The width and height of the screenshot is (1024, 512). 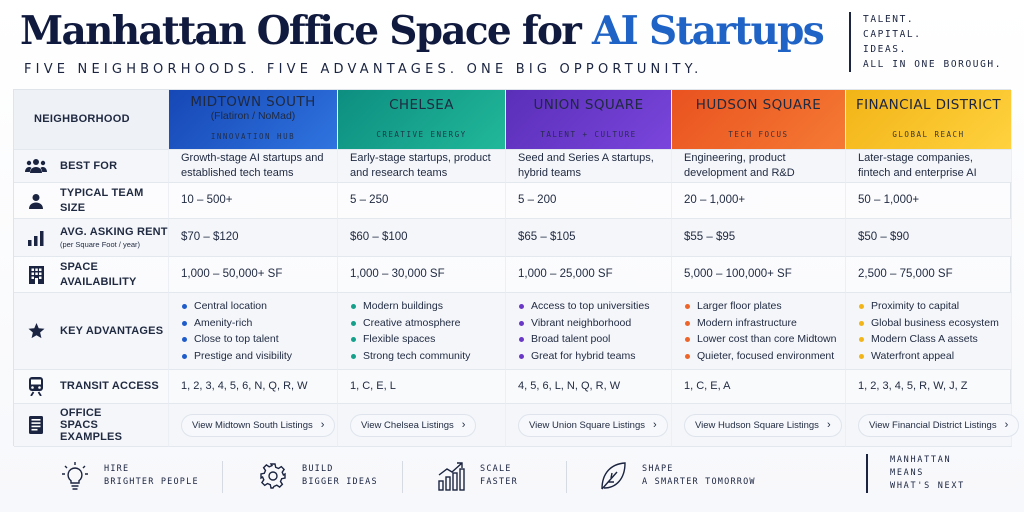 I want to click on row-label-availability: SPACE AVAILABILITY, so click(x=91, y=275).